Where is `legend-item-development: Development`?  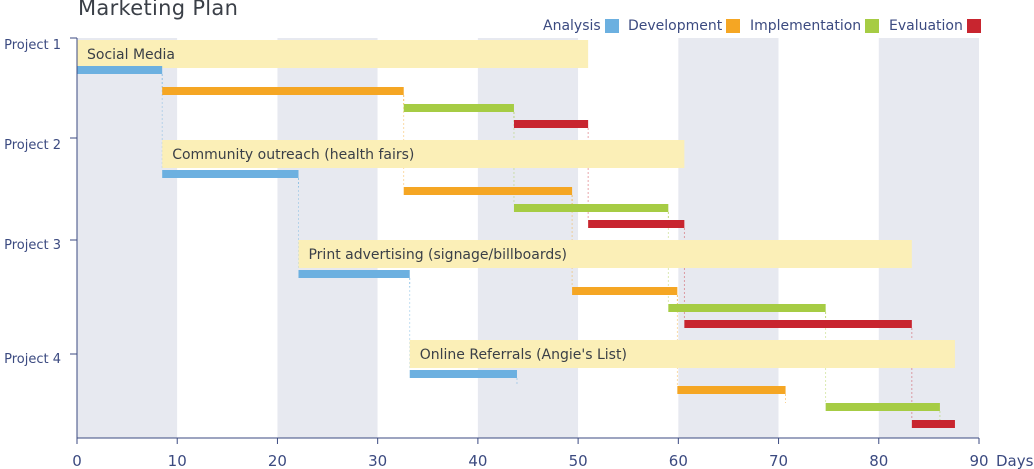
legend-item-development: Development is located at coordinates (684, 26).